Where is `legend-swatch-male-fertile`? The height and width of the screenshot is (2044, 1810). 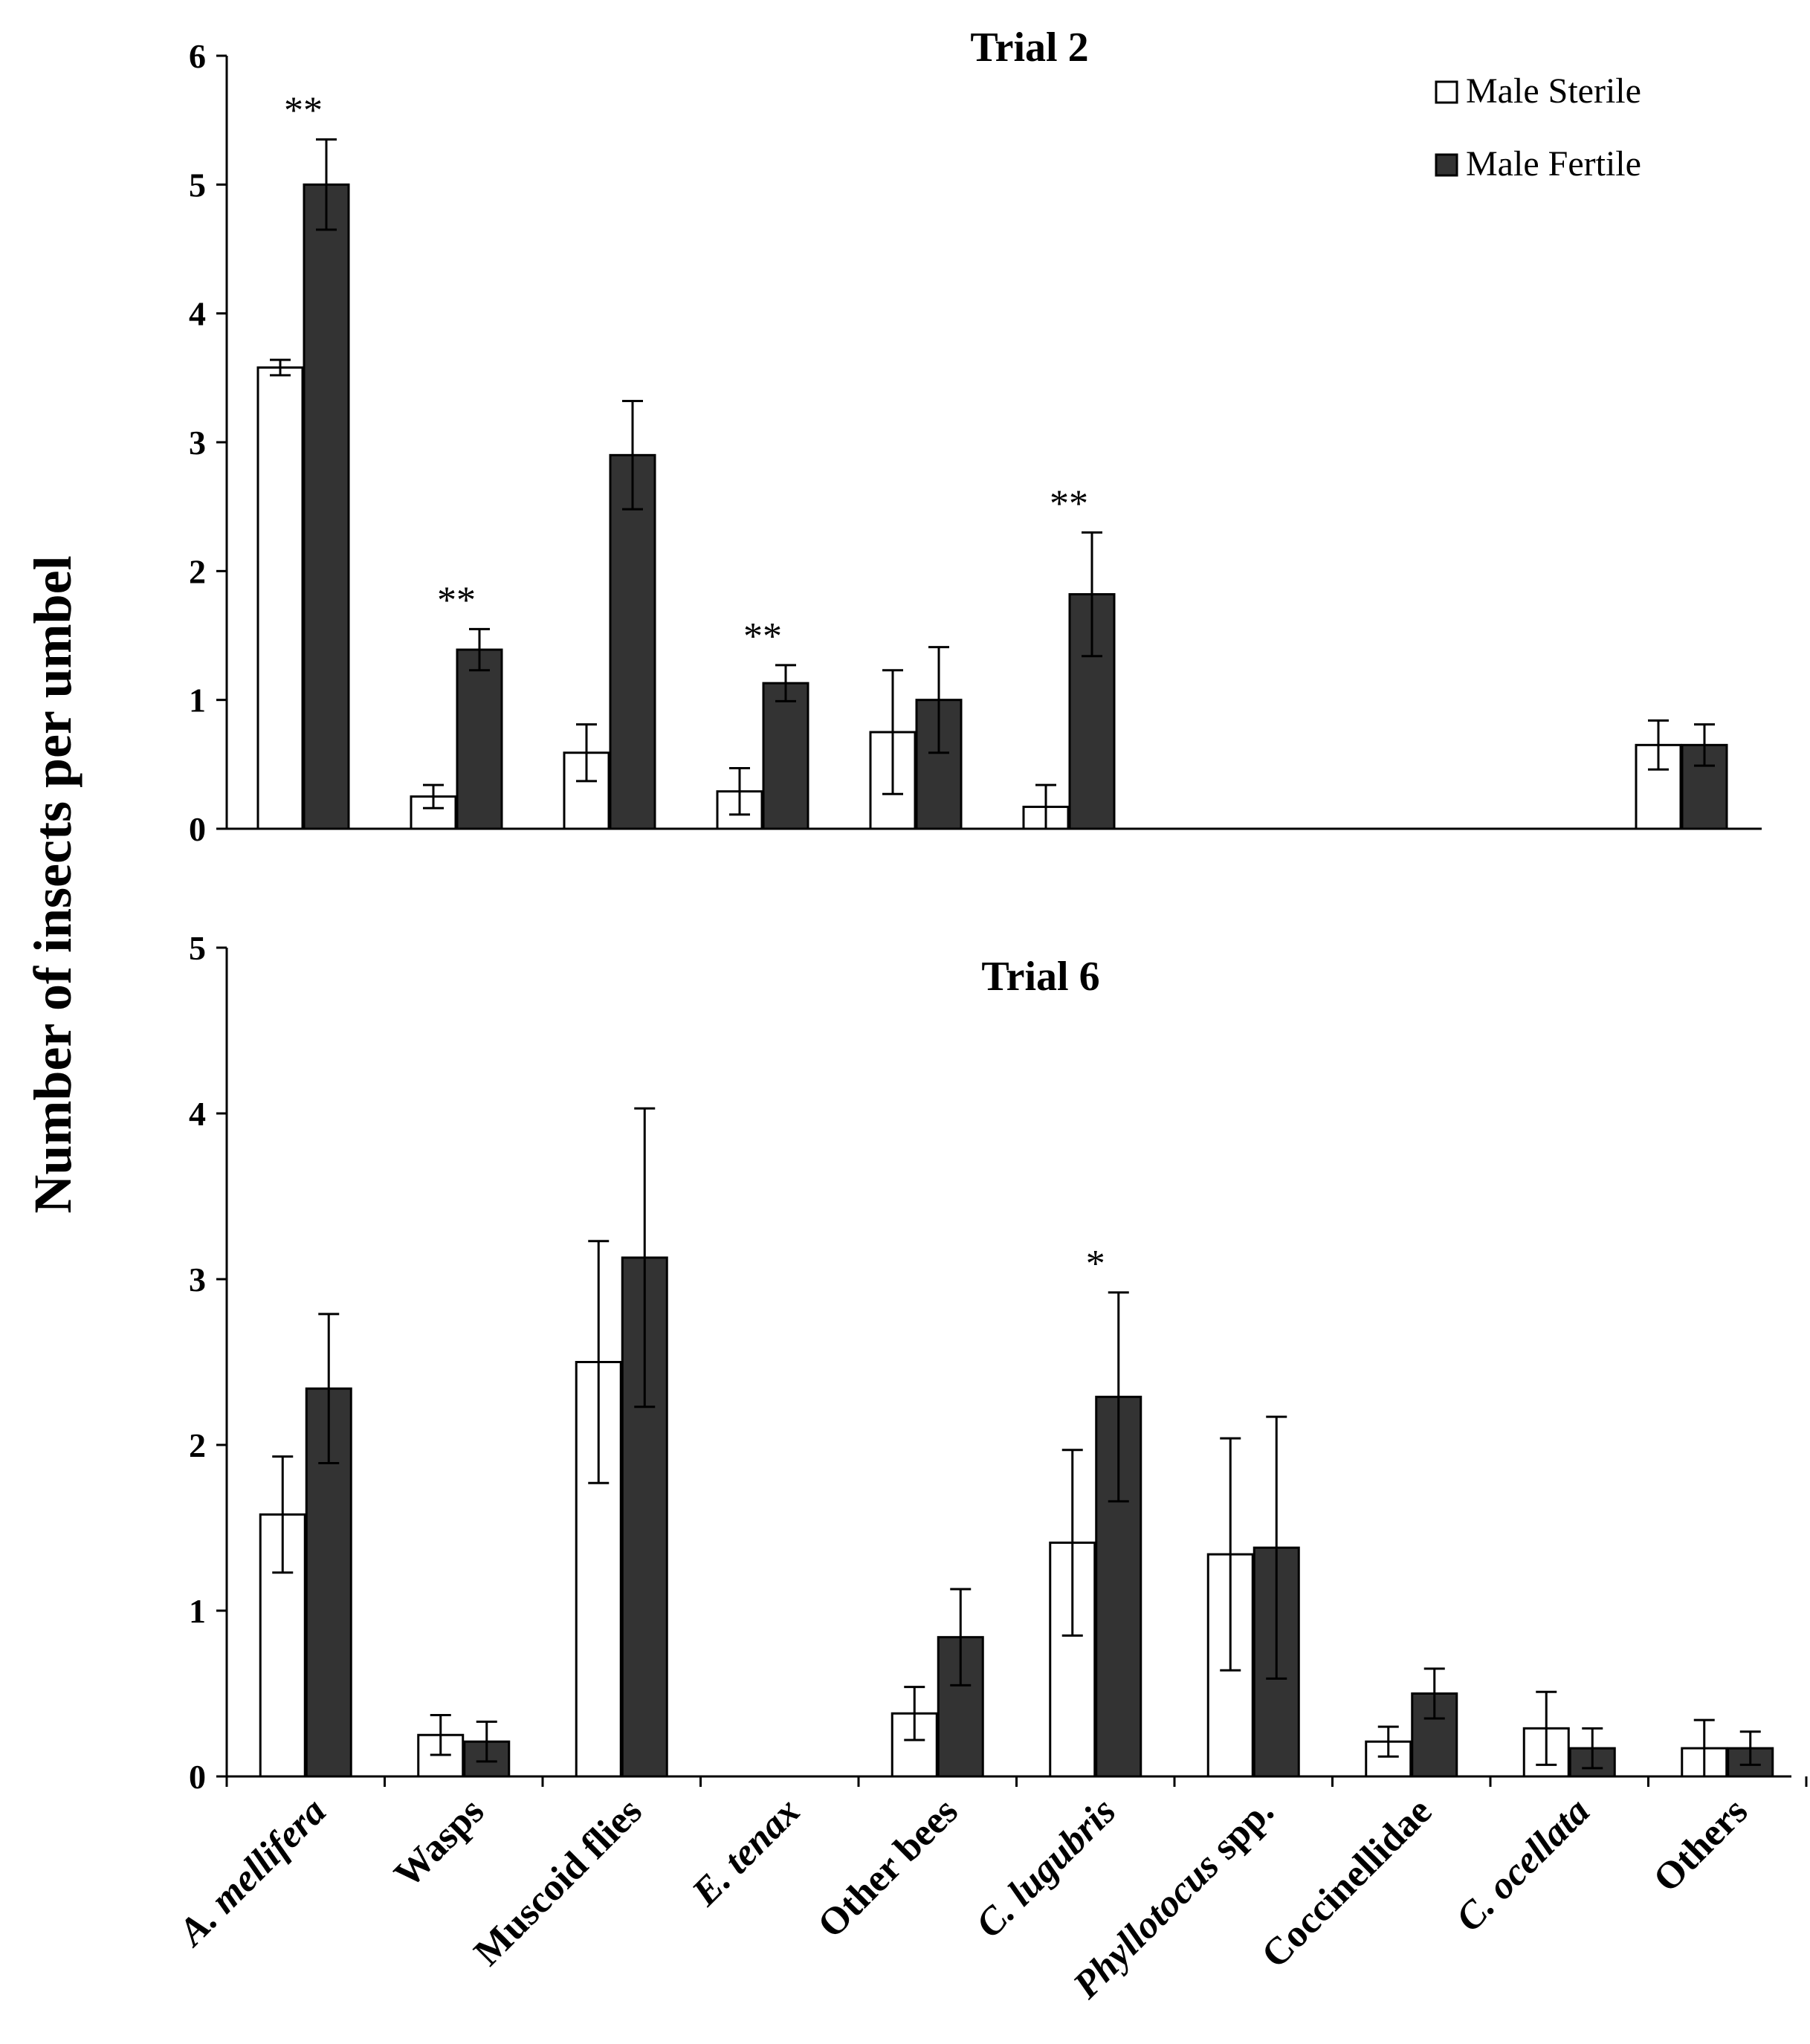 legend-swatch-male-fertile is located at coordinates (1446, 165).